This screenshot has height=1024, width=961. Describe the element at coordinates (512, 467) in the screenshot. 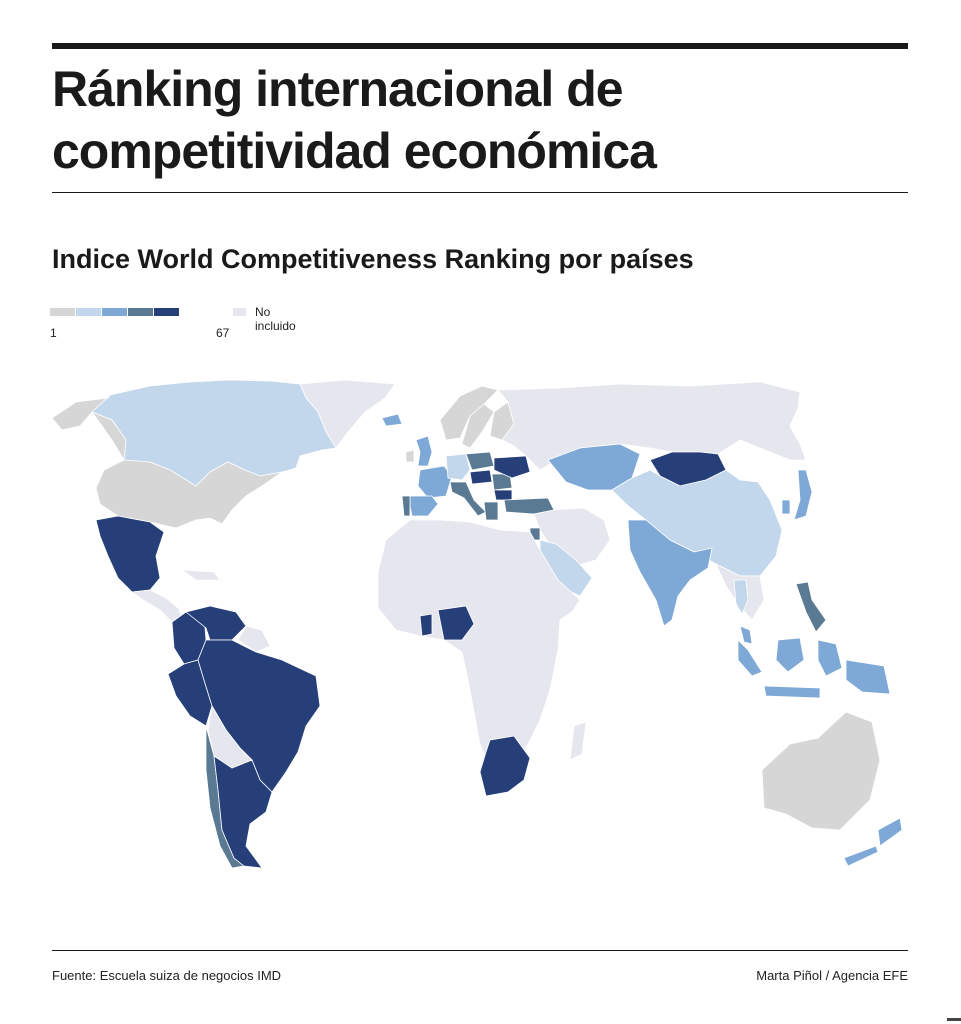

I see `country-ukraine` at that location.